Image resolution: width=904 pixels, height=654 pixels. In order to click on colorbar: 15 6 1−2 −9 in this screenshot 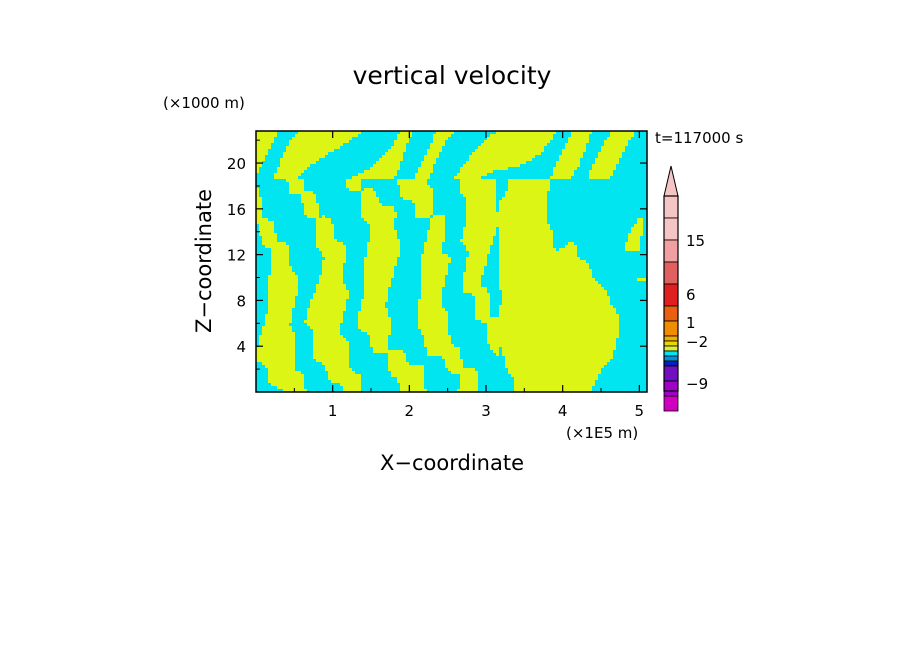, I will do `click(685, 288)`.